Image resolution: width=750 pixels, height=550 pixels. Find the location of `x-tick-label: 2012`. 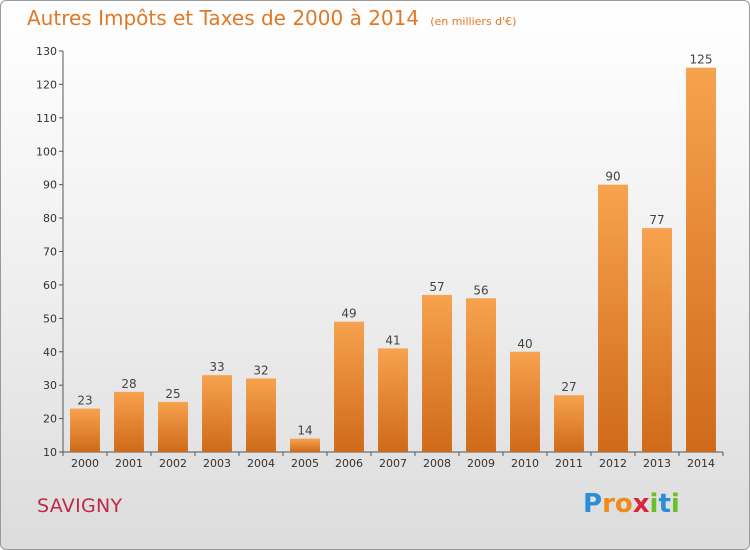

x-tick-label: 2012 is located at coordinates (613, 463).